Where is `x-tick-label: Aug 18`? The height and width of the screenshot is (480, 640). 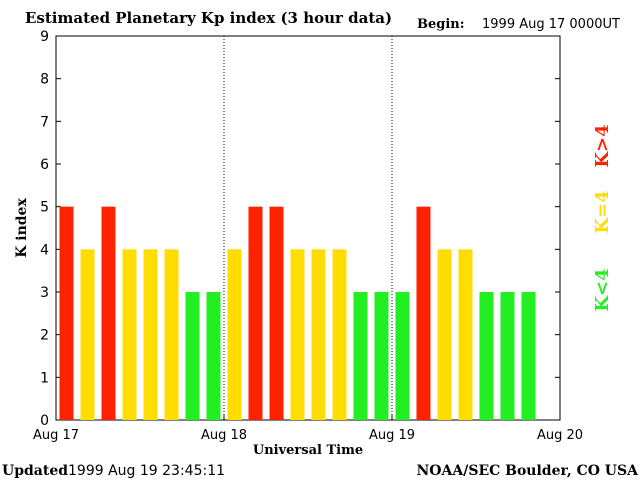 x-tick-label: Aug 18 is located at coordinates (224, 435).